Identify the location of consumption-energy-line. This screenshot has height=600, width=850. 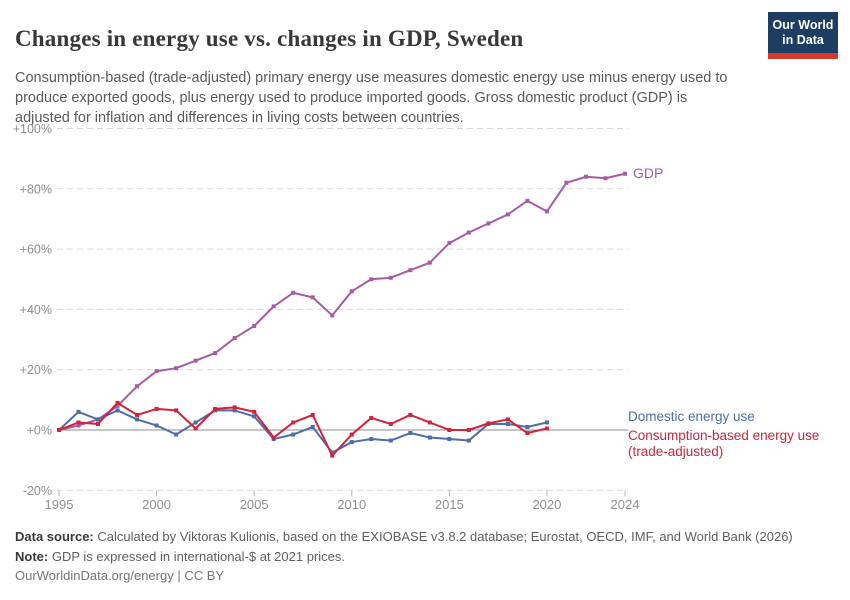
(303, 429).